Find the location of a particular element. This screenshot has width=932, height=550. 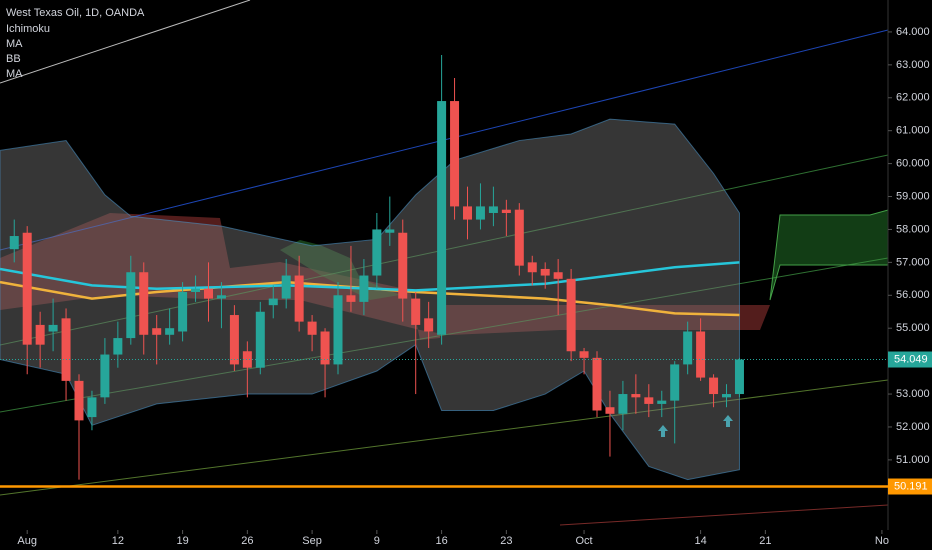

y-tick-label: 63.000 is located at coordinates (913, 65).